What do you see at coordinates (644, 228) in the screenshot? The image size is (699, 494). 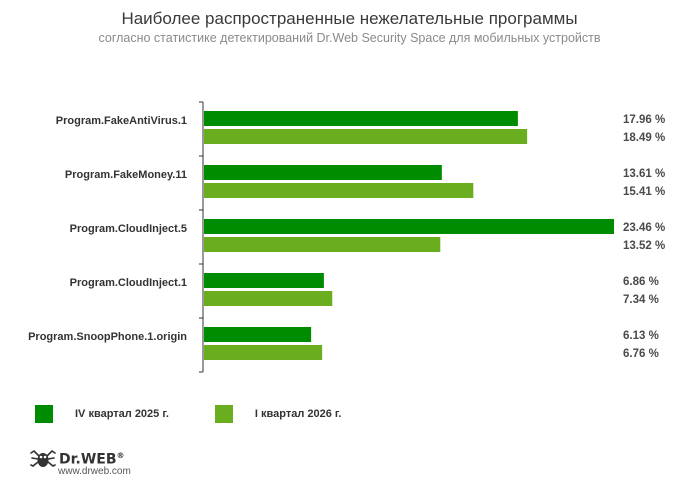 I see `value-label: 23.46 %` at bounding box center [644, 228].